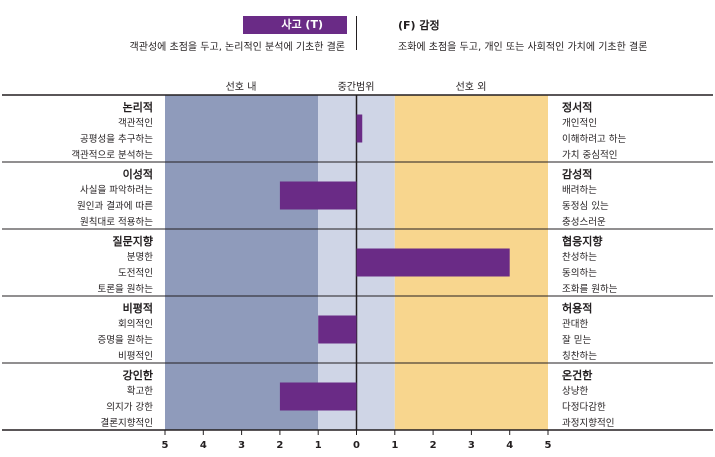 This screenshot has width=715, height=457. What do you see at coordinates (584, 407) in the screenshot?
I see `right-trait-item: 다정다감한` at bounding box center [584, 407].